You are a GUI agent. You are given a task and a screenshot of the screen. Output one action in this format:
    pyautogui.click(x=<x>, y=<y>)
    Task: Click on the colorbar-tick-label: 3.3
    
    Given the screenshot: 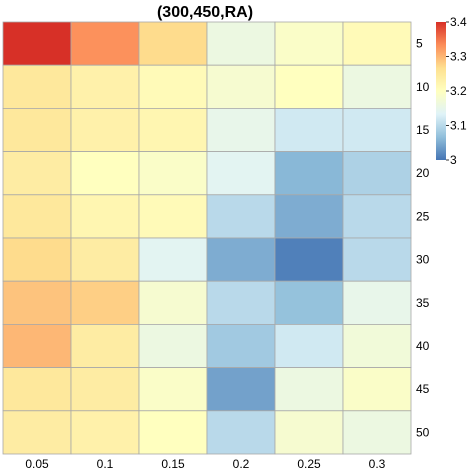 What is the action you would take?
    pyautogui.click(x=458, y=57)
    